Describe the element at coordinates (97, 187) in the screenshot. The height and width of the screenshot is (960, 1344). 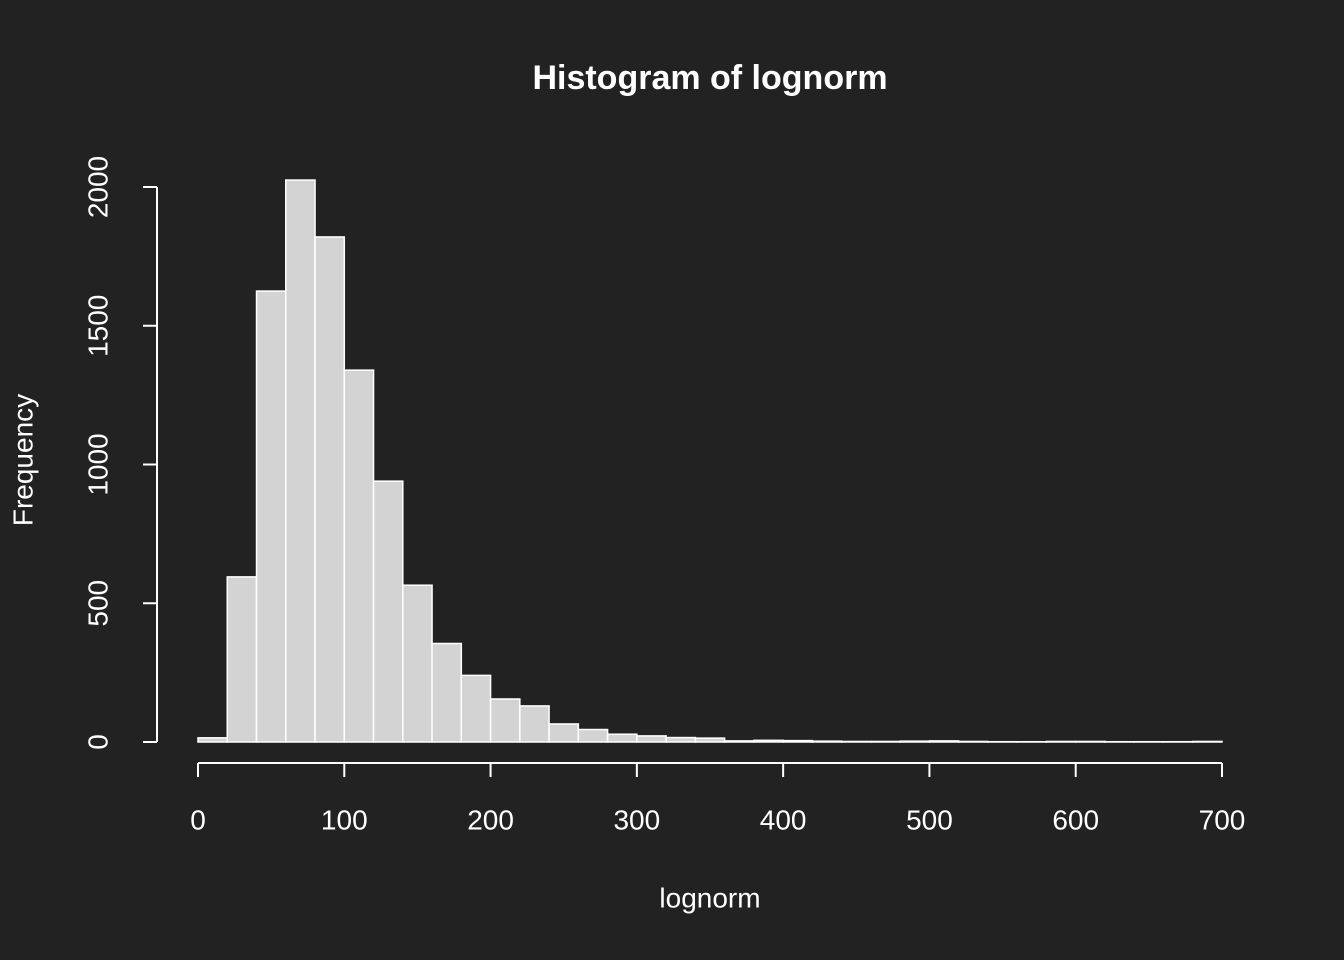
I see `y-tick-label: 2000` at that location.